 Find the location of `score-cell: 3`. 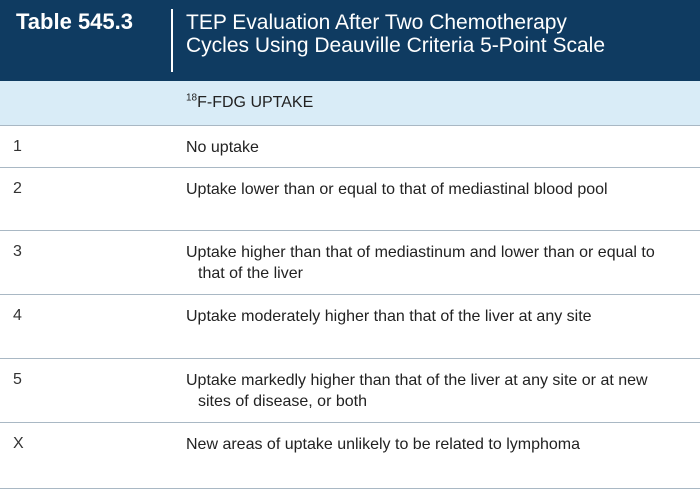

score-cell: 3 is located at coordinates (17, 251).